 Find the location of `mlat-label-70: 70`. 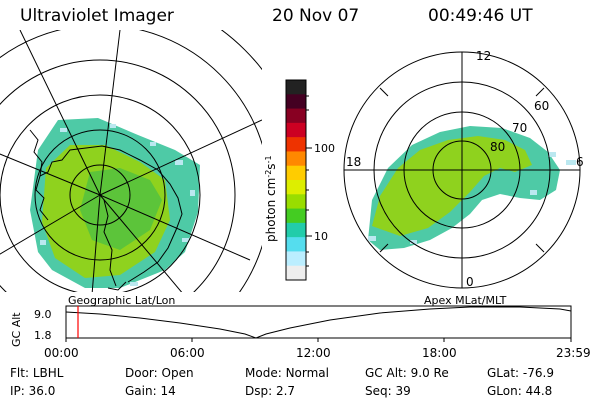

mlat-label-70: 70 is located at coordinates (519, 128).